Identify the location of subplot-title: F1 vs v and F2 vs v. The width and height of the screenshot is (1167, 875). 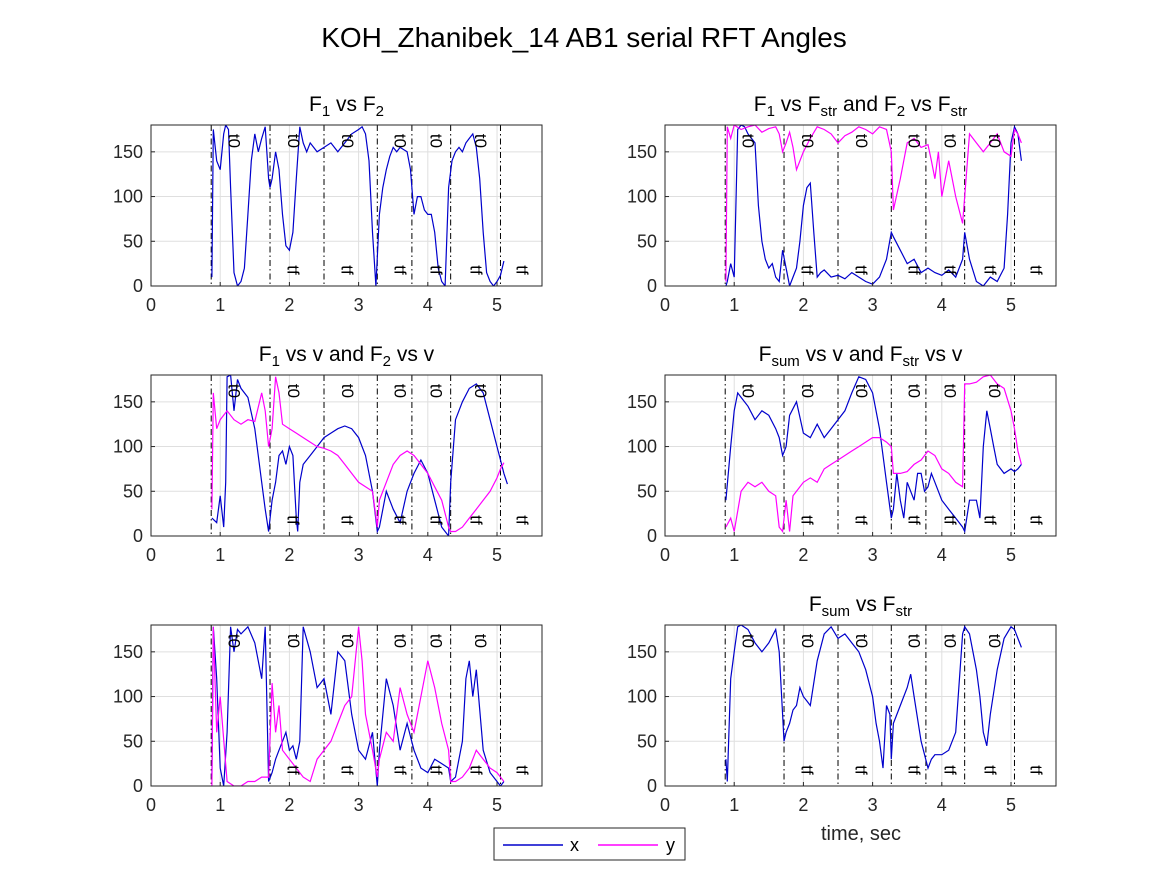
(347, 356).